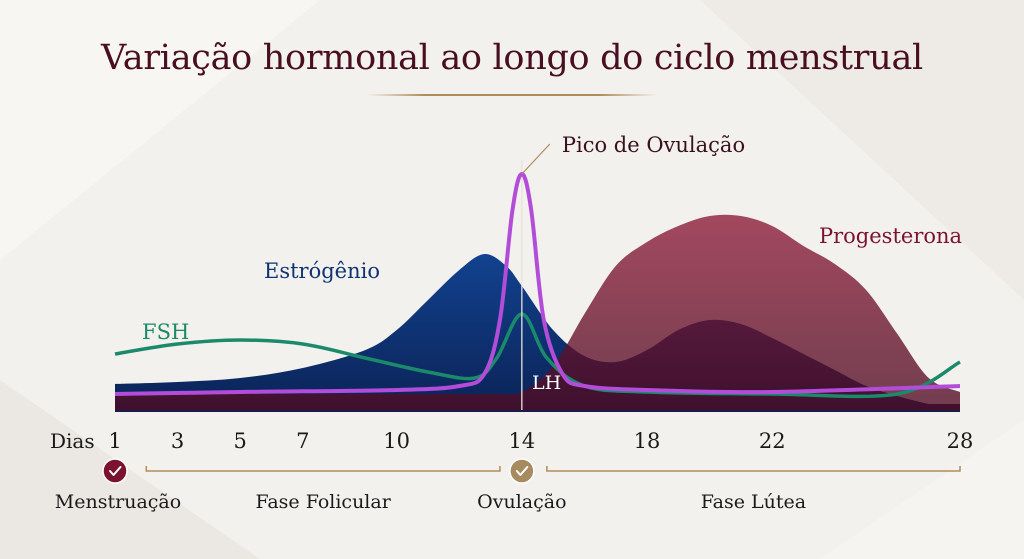 The width and height of the screenshot is (1024, 559). What do you see at coordinates (753, 502) in the screenshot?
I see `phase-label-fase-lutea: Fase Lútea` at bounding box center [753, 502].